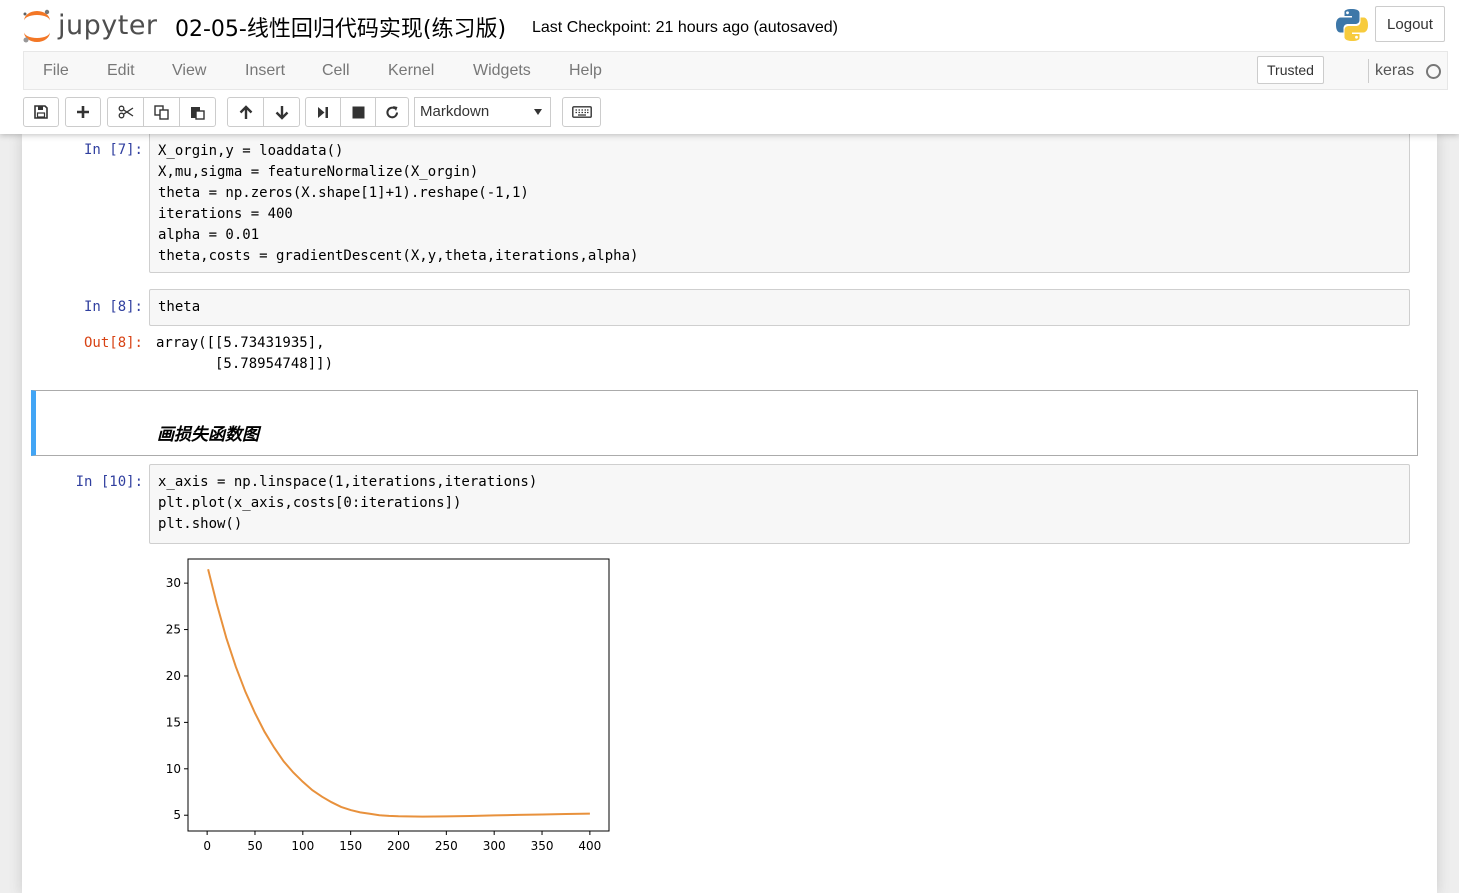  I want to click on x-tick-label: 400, so click(589, 846).